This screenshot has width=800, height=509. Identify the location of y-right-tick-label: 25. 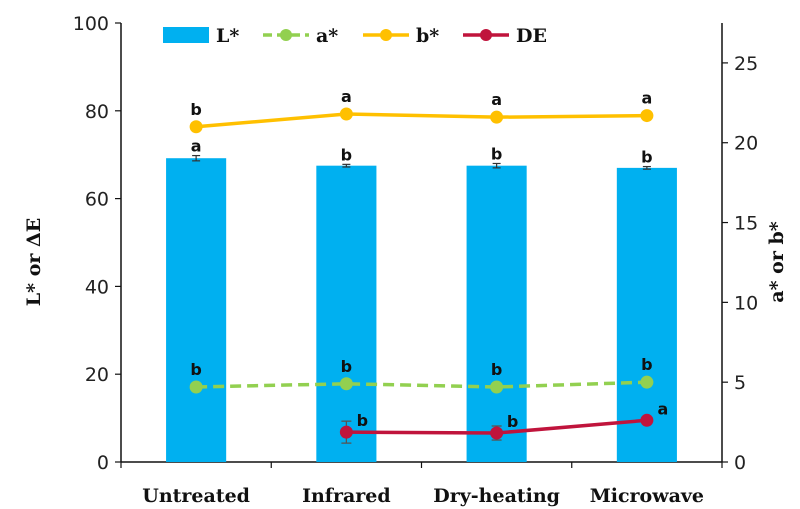
(746, 64).